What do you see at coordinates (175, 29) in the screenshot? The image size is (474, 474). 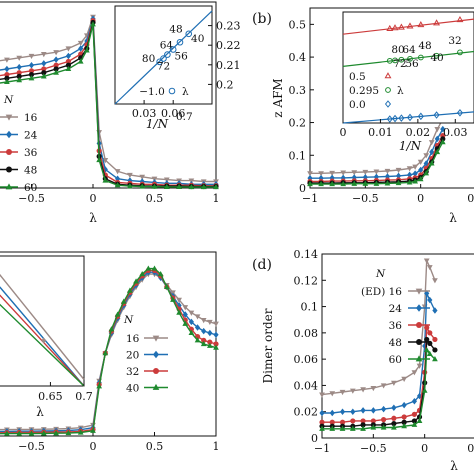 I see `panel-a-inset-point-label-4: 48` at bounding box center [175, 29].